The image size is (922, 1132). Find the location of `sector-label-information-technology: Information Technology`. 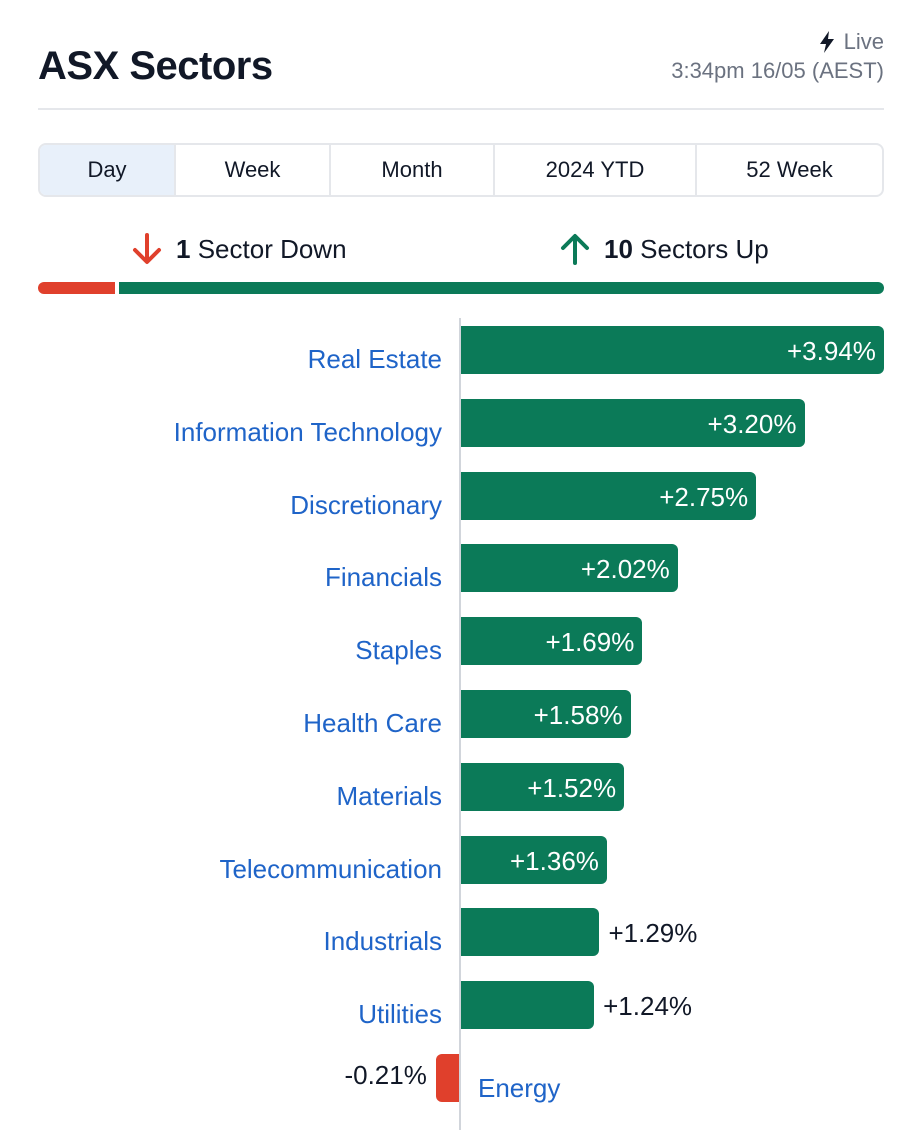

sector-label-information-technology: Information Technology is located at coordinates (307, 431).